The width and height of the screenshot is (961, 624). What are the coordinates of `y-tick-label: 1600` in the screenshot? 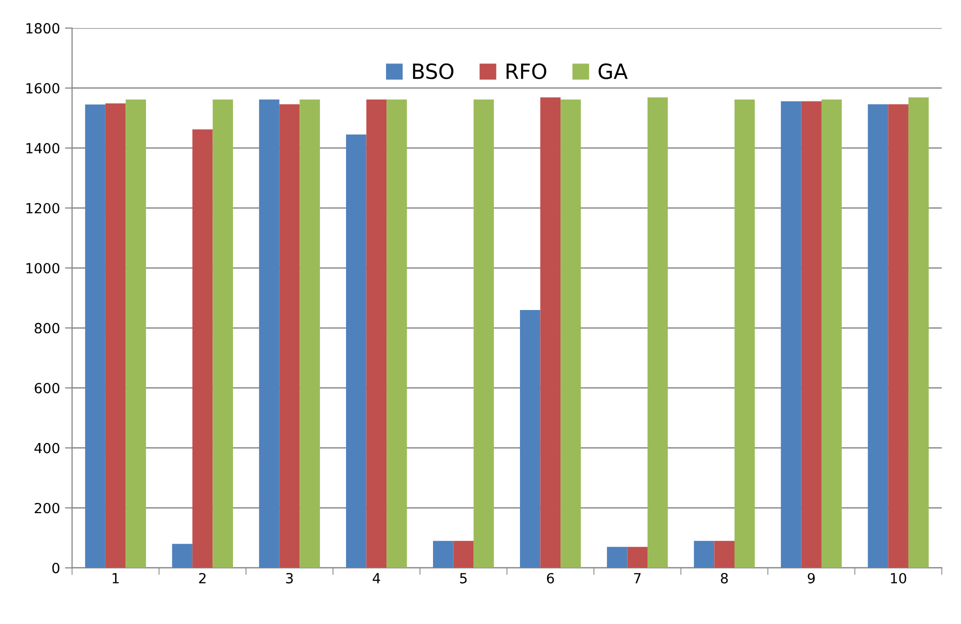 It's located at (43, 88).